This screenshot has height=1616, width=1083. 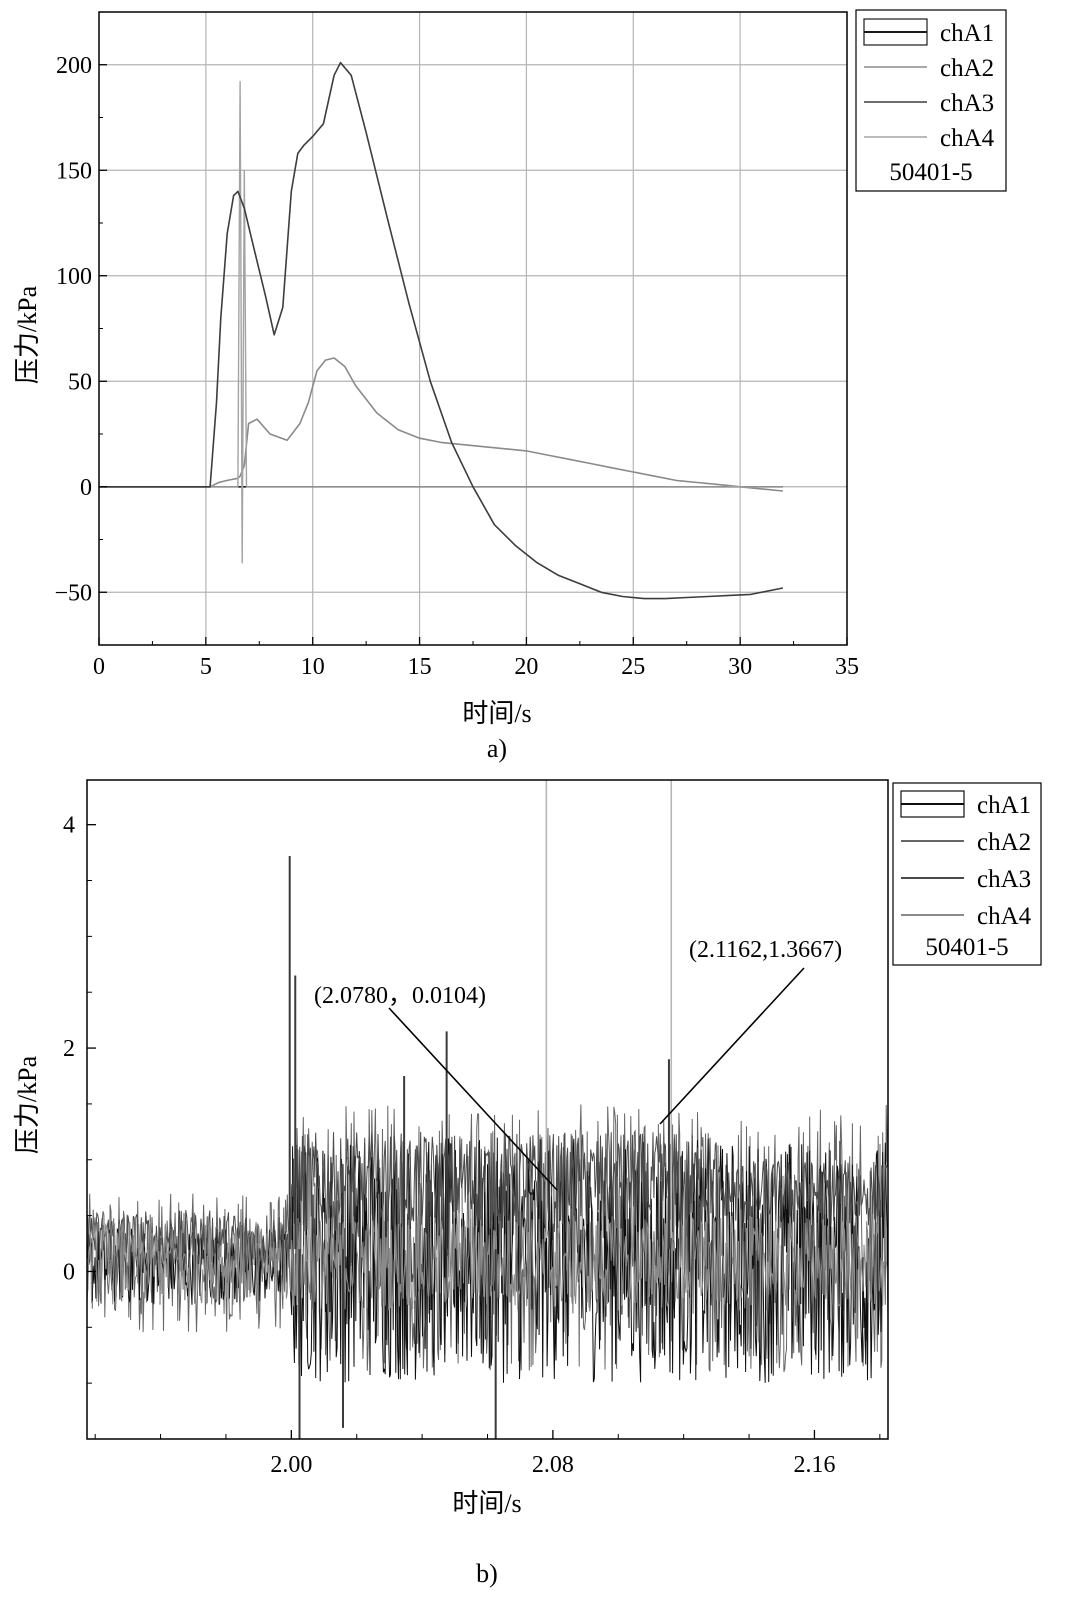 I want to click on chart-b-annotations: (2.0780，0.0104) (2.1162,1.3667), so click(x=578, y=1064).